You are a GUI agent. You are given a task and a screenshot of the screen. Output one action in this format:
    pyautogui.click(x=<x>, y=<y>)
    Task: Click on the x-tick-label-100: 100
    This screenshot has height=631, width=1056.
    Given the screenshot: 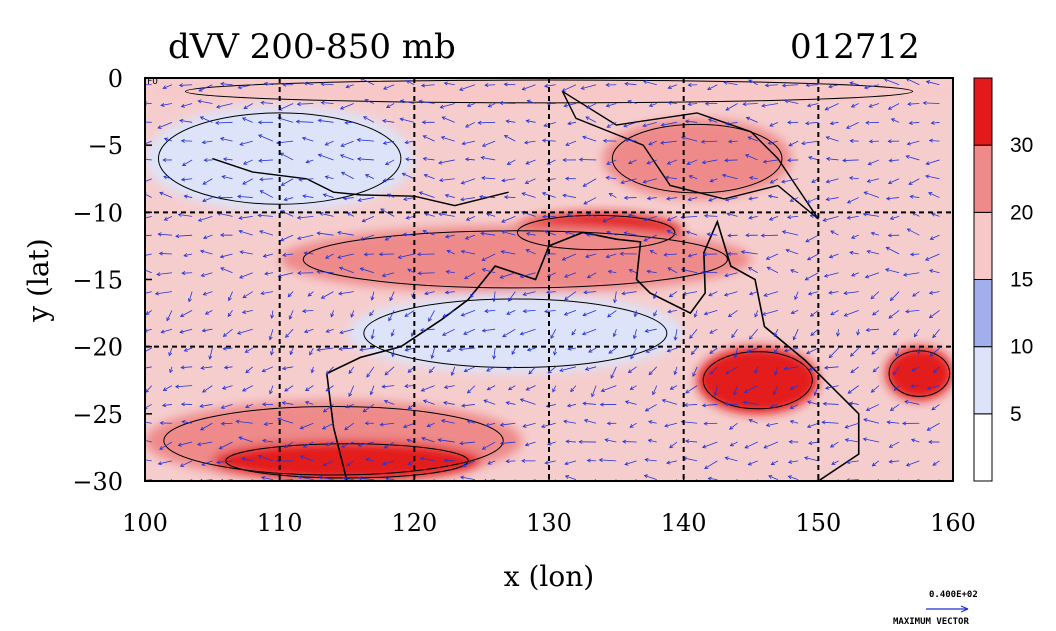 What is the action you would take?
    pyautogui.click(x=145, y=523)
    